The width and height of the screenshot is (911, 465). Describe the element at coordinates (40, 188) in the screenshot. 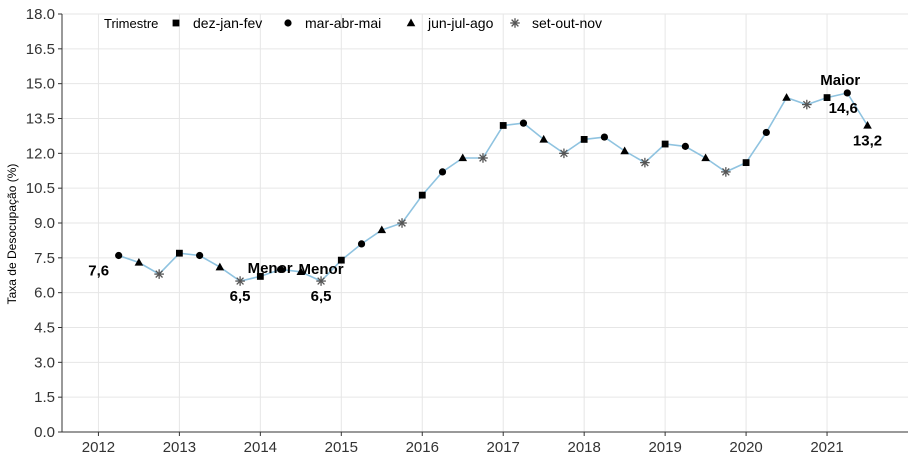

I see `y-tick-label: 10.5` at that location.